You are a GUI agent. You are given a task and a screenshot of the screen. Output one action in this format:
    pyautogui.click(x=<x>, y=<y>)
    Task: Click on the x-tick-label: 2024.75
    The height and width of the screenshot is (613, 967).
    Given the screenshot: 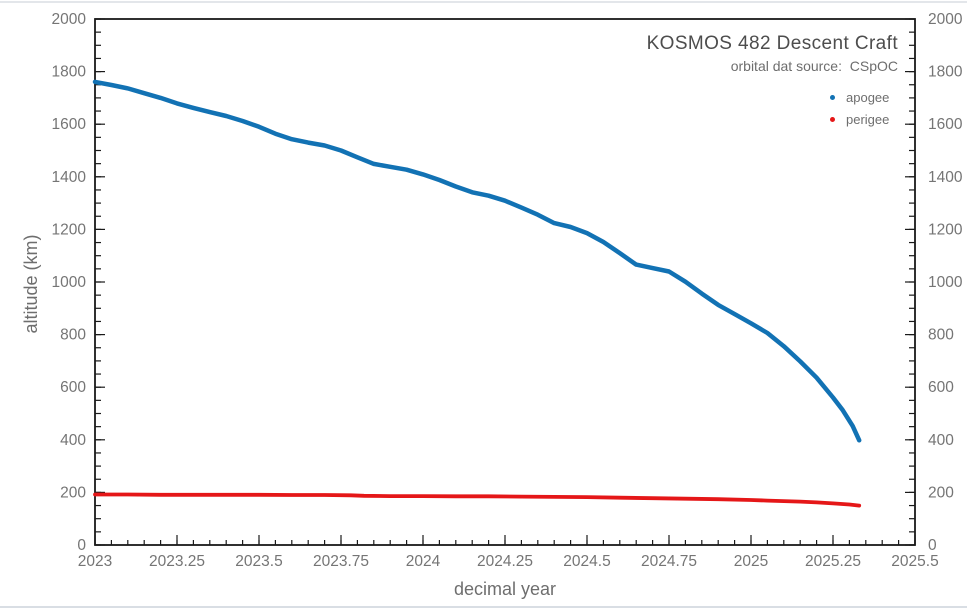 What is the action you would take?
    pyautogui.click(x=669, y=561)
    